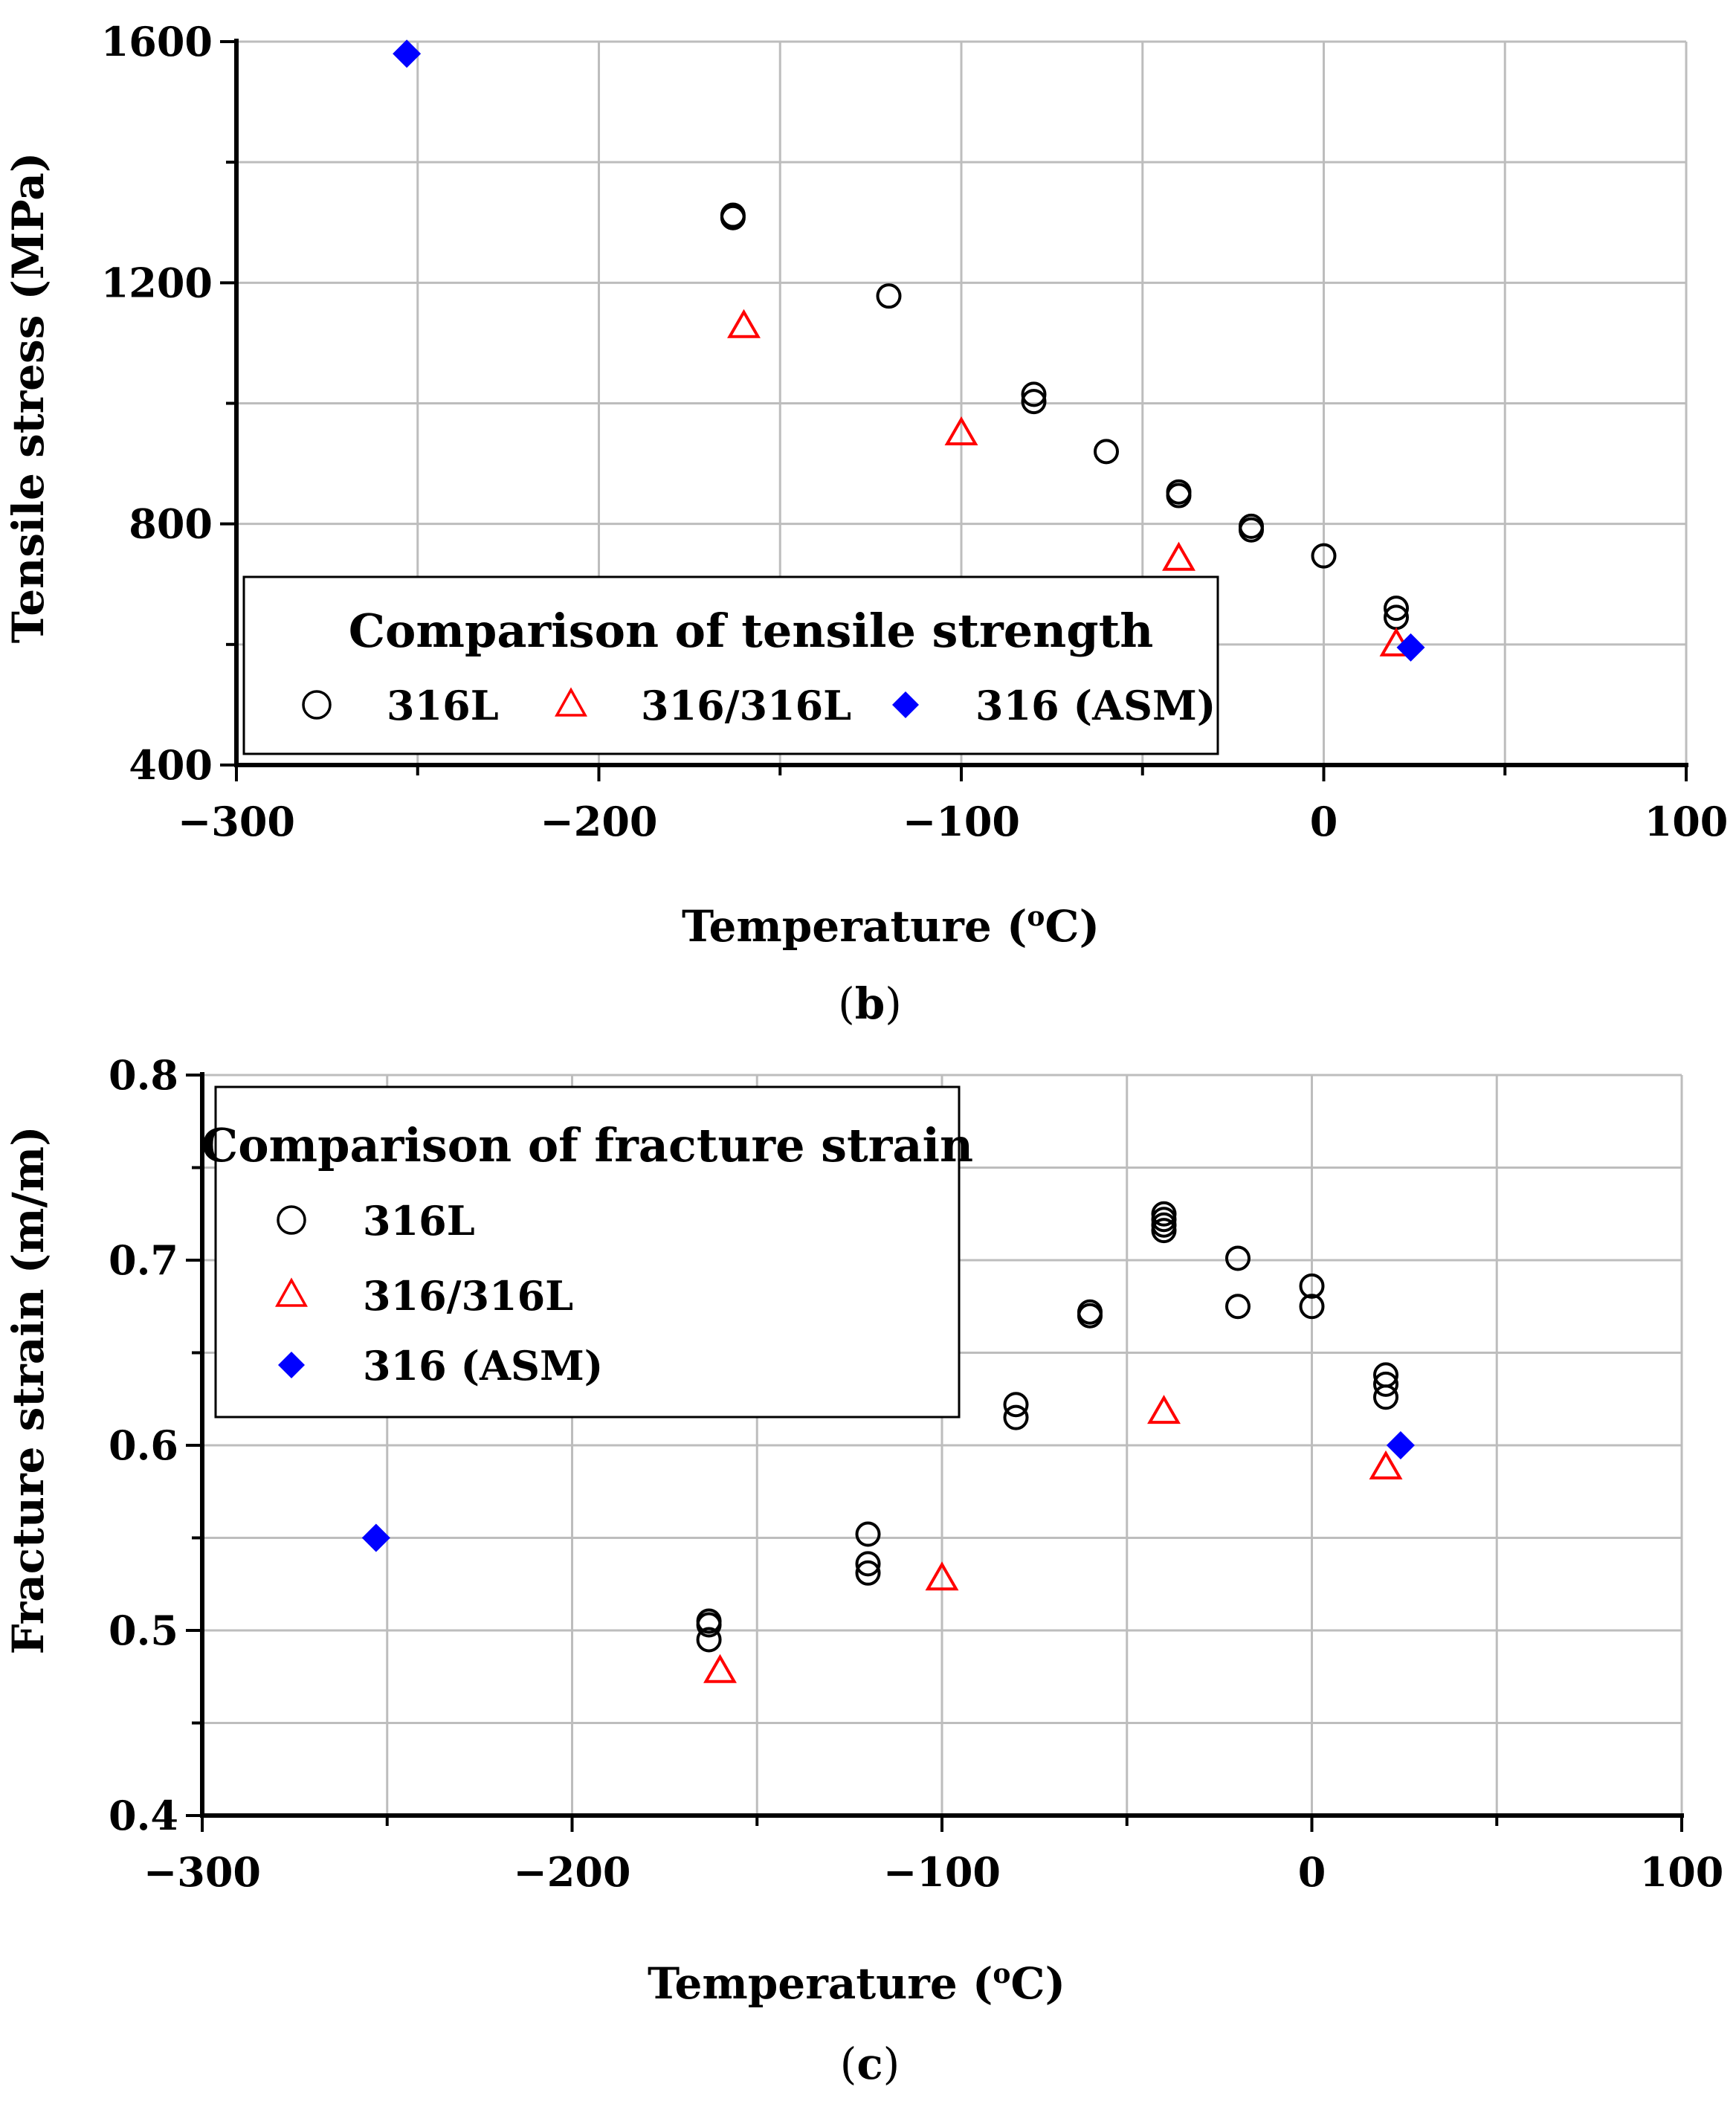  I want to click on panel-label-c: (c), so click(870, 2064).